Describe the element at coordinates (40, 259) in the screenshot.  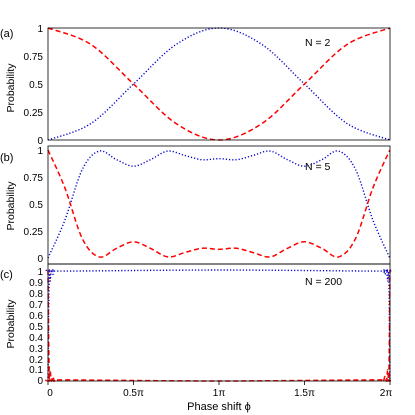
I see `panel-b-ytick-0: 0` at that location.